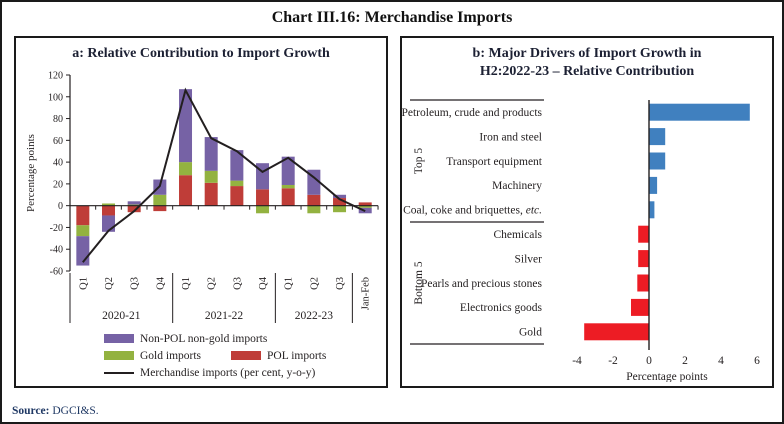 This screenshot has width=784, height=424. Describe the element at coordinates (31, 173) in the screenshot. I see `y-axis-title: Percentage points` at that location.